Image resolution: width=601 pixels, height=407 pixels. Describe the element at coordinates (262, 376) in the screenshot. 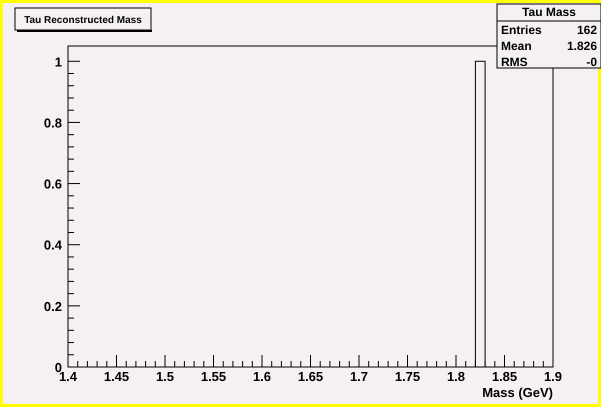

I see `x-tick-label: 1.6` at that location.